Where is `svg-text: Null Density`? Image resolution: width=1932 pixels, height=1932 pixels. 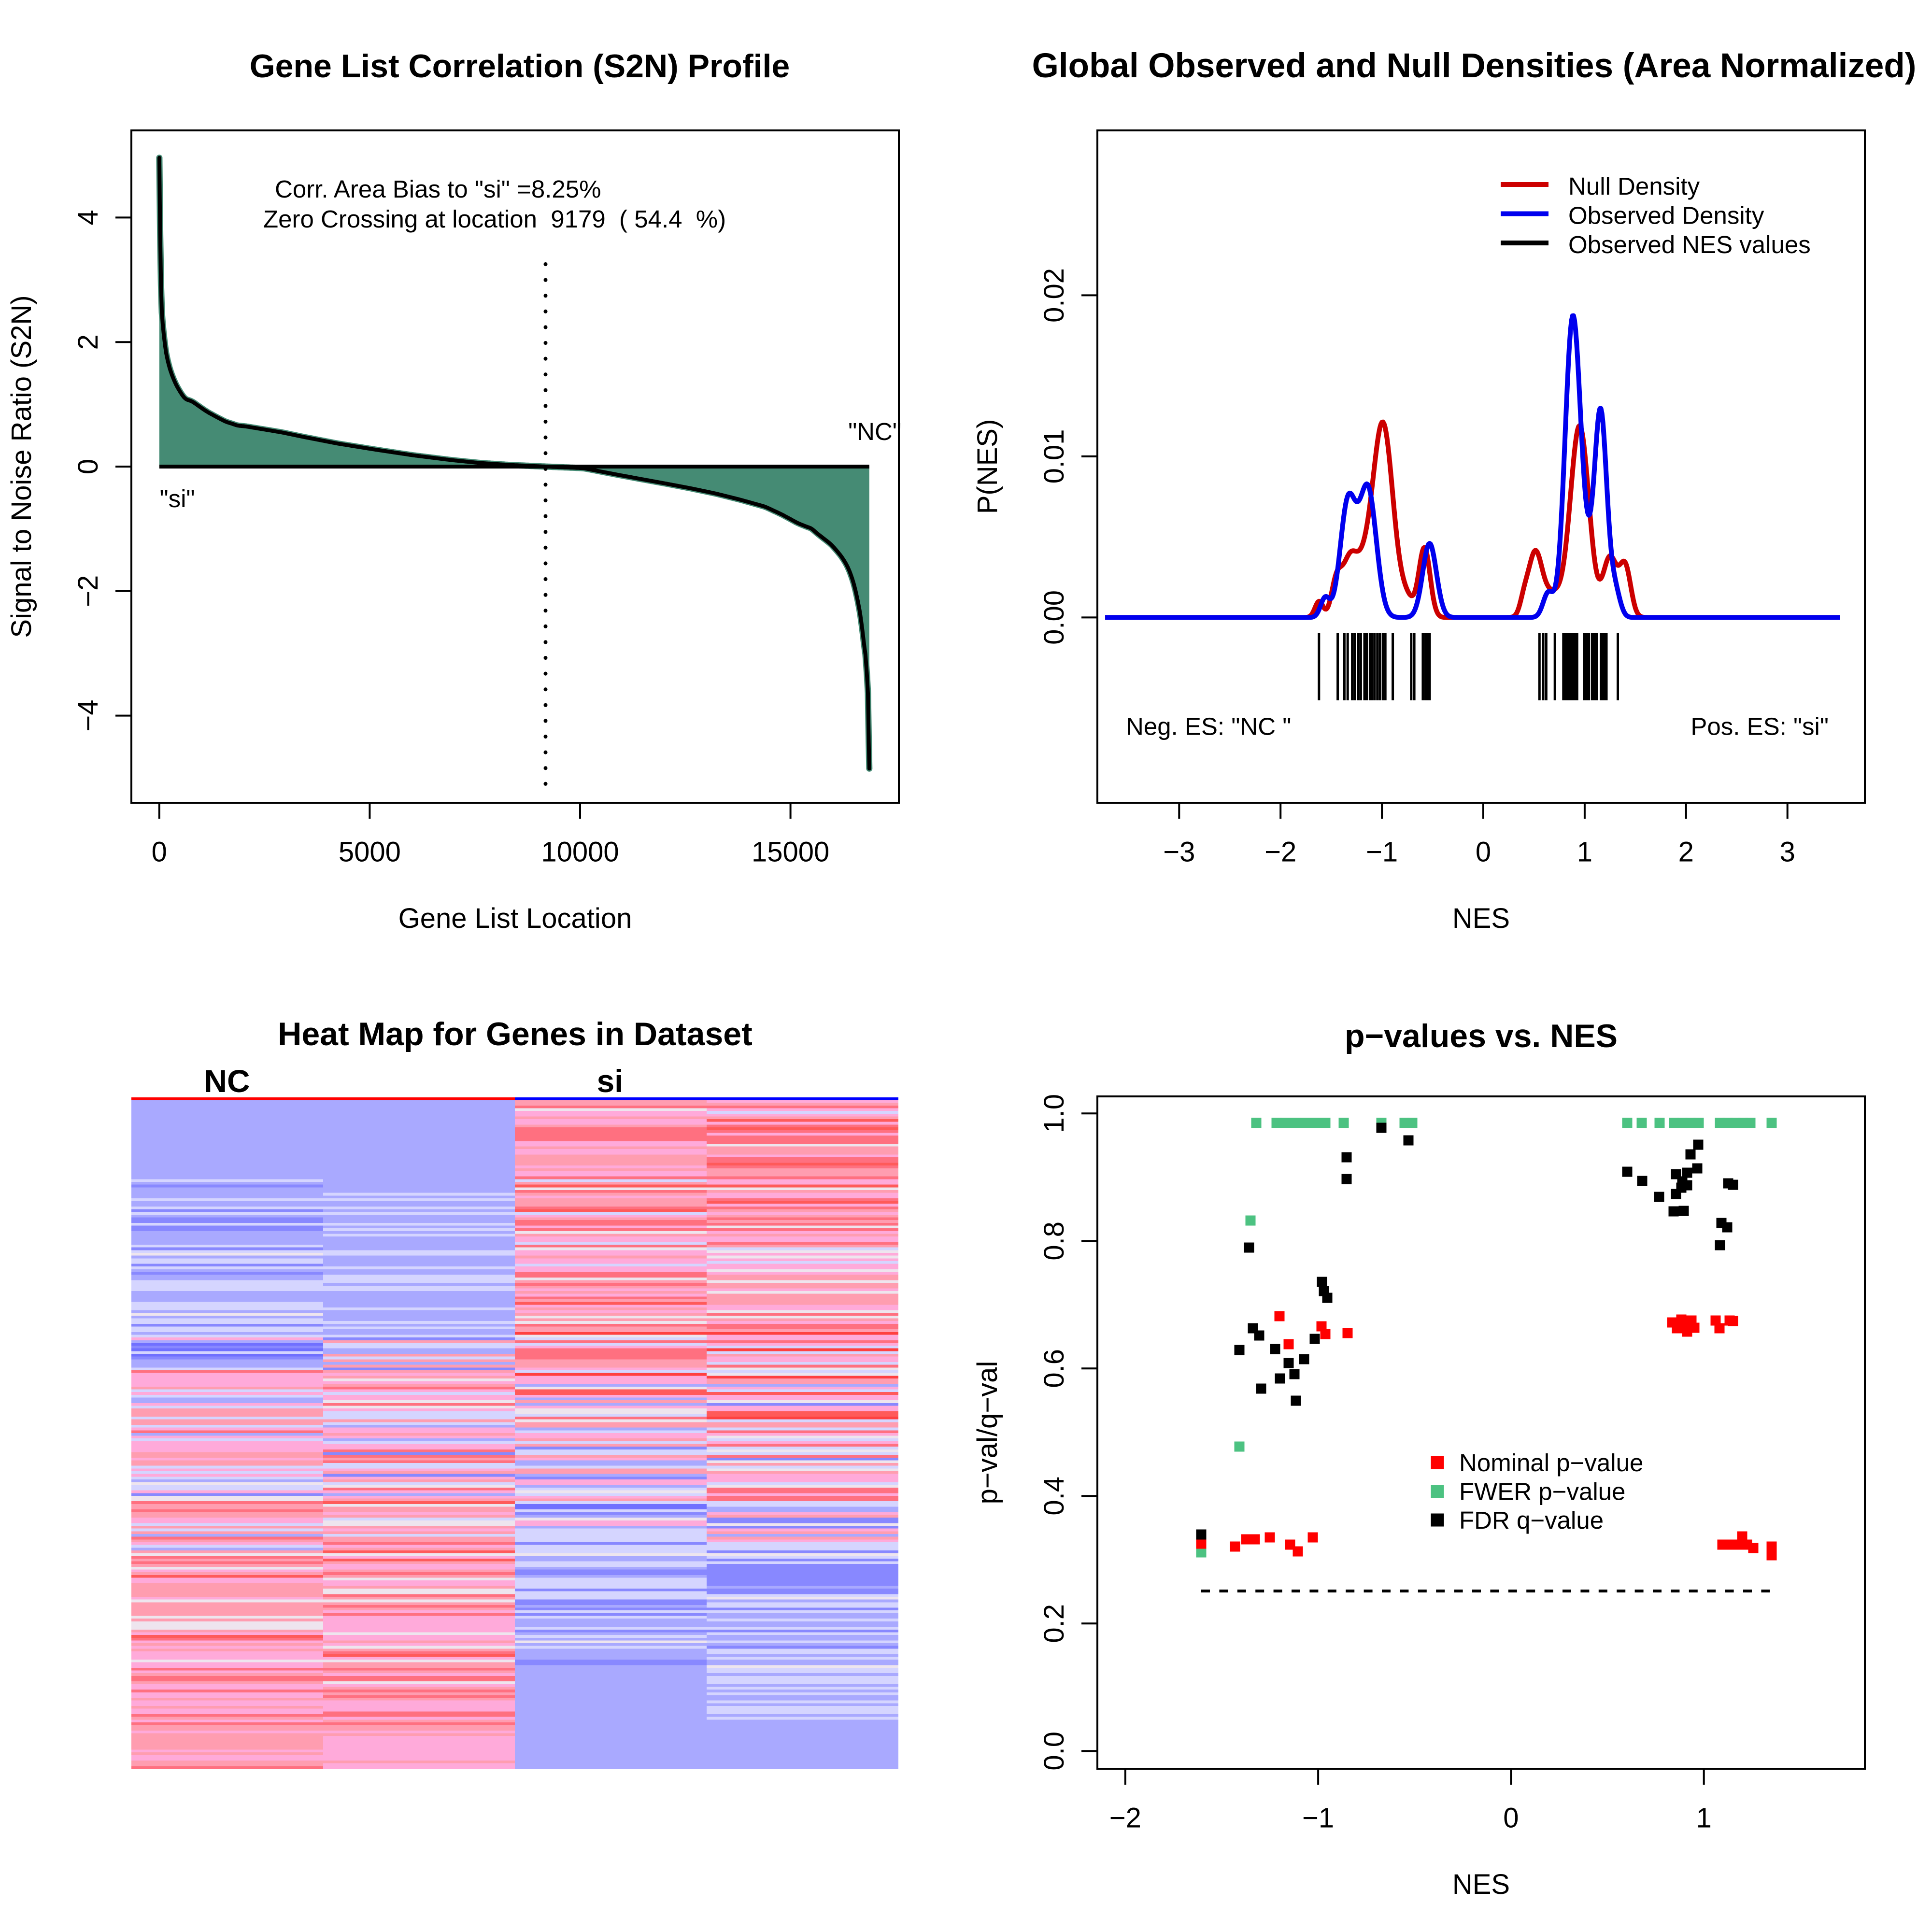 svg-text: Null Density is located at coordinates (1634, 186).